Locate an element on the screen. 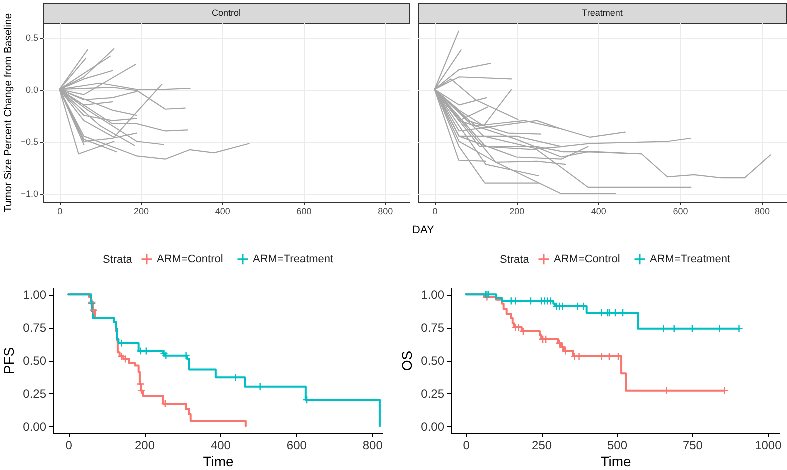 The height and width of the screenshot is (470, 787). y-tick-label: −0.5 is located at coordinates (29, 142).